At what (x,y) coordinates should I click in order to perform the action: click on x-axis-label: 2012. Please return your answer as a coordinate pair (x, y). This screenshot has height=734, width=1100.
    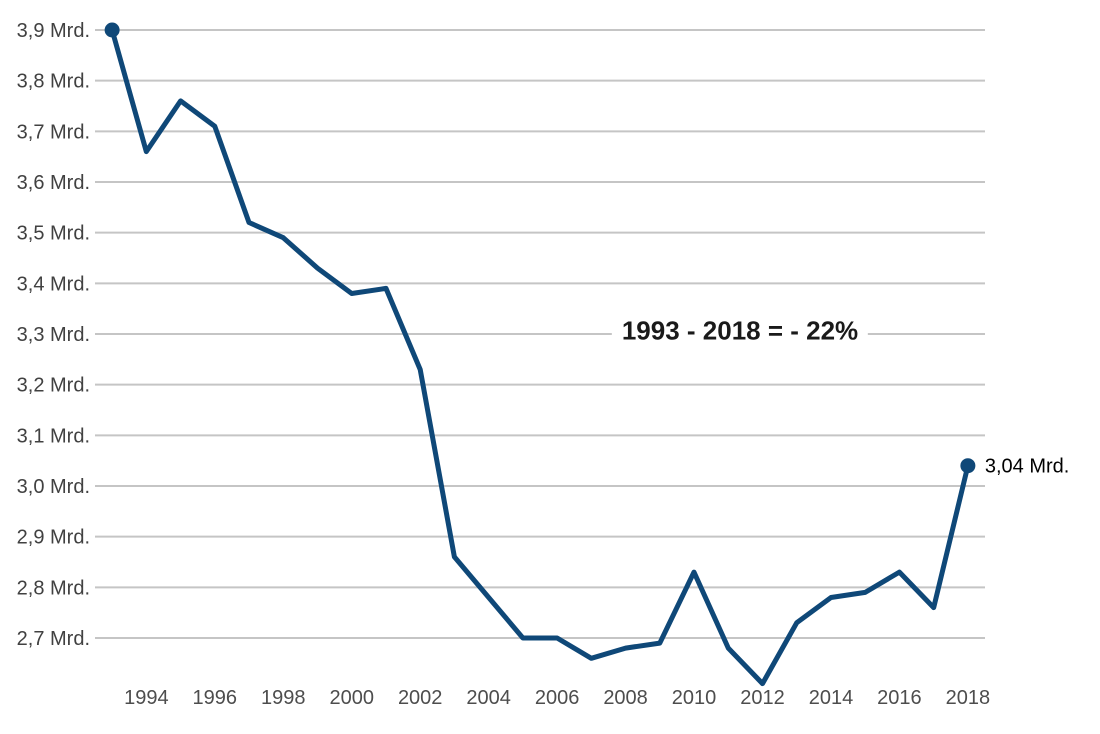
    Looking at the image, I should click on (762, 698).